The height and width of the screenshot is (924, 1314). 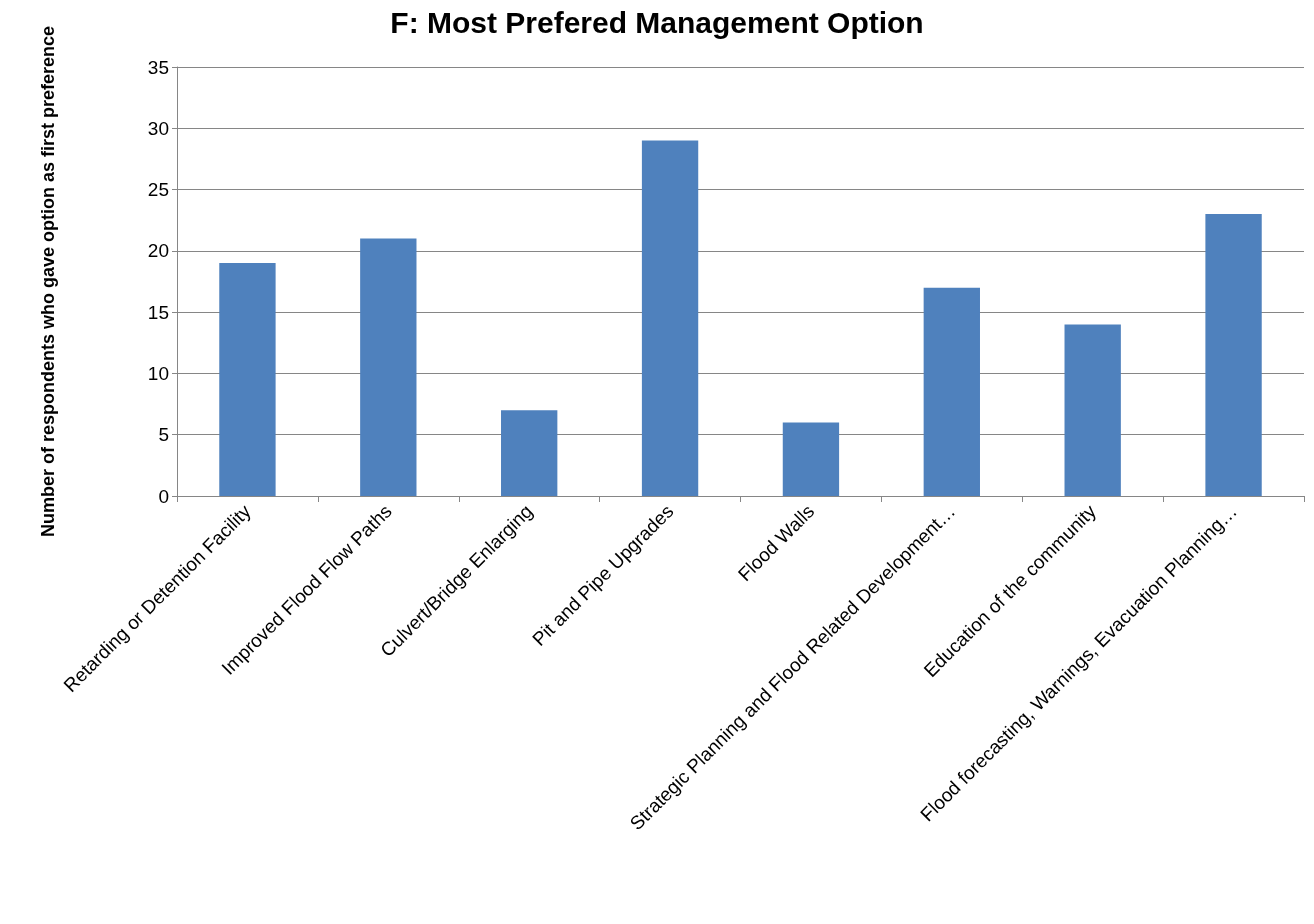 What do you see at coordinates (158, 373) in the screenshot?
I see `y-tick-label: 10` at bounding box center [158, 373].